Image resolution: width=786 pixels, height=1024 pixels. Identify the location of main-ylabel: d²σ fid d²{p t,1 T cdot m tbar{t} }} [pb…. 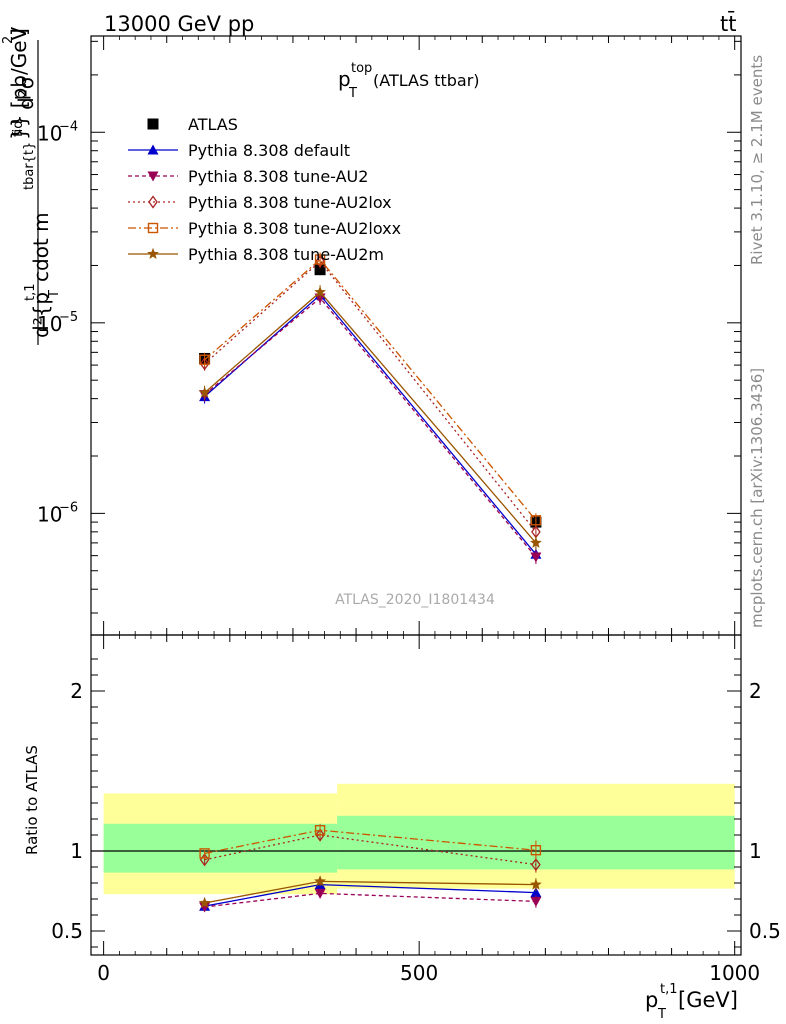
(31, 185).